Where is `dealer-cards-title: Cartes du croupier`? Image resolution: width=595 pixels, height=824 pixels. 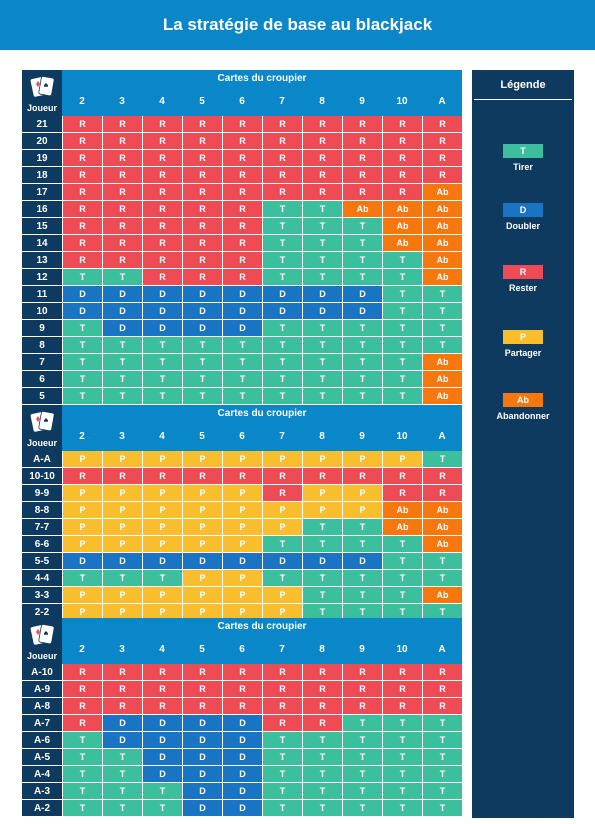 dealer-cards-title: Cartes du croupier is located at coordinates (262, 78).